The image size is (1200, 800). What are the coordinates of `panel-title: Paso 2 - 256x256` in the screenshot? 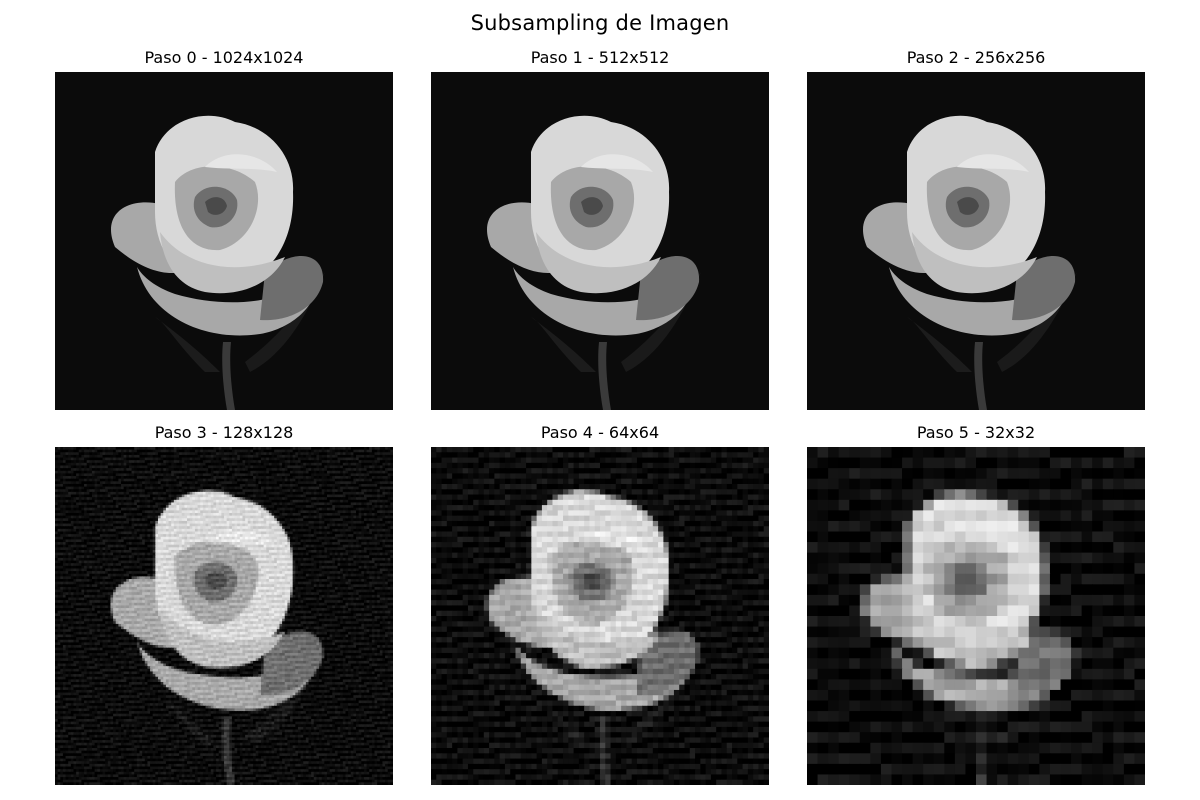 It's located at (976, 57).